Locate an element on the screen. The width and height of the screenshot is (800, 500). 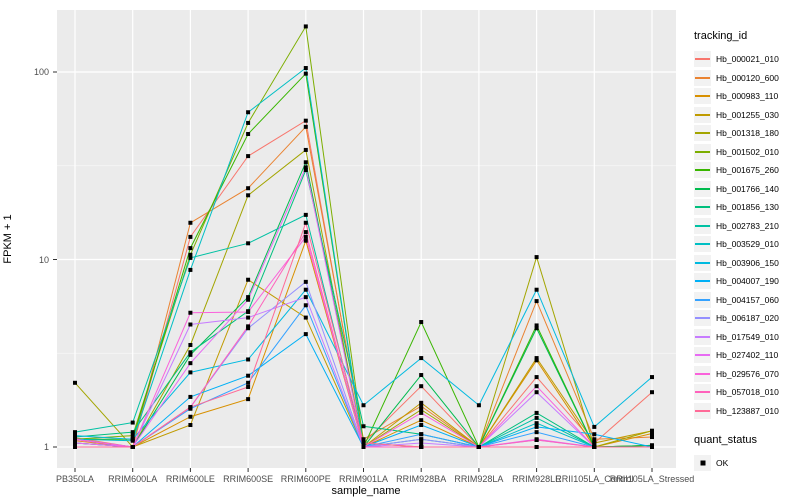
legend-label: Hb_000120_600 is located at coordinates (747, 77).